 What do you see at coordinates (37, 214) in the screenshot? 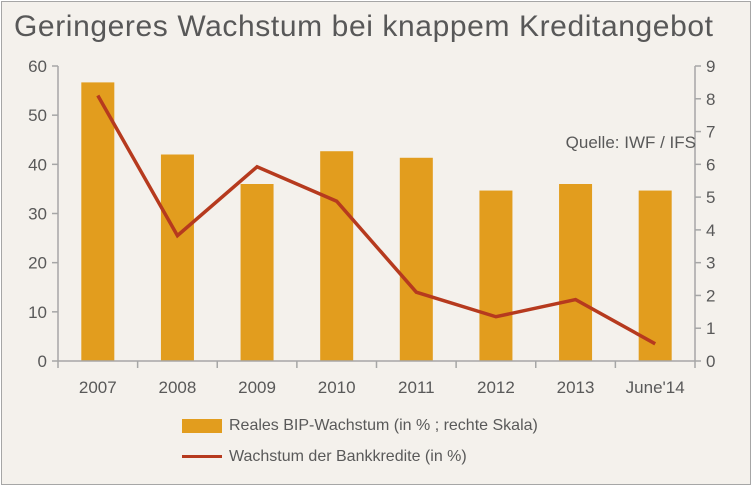
I see `left-tick-label: 30` at bounding box center [37, 214].